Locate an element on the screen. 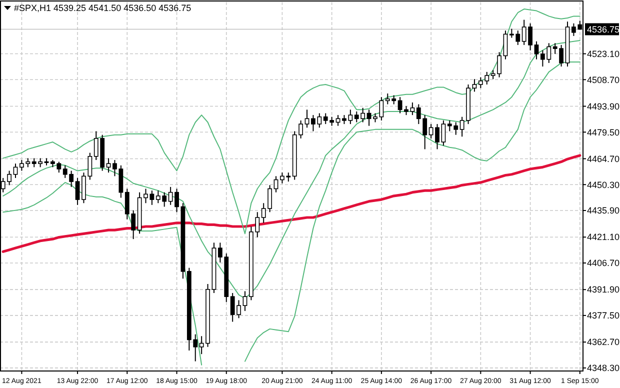  y-tick-label: 4479.50 is located at coordinates (603, 132).